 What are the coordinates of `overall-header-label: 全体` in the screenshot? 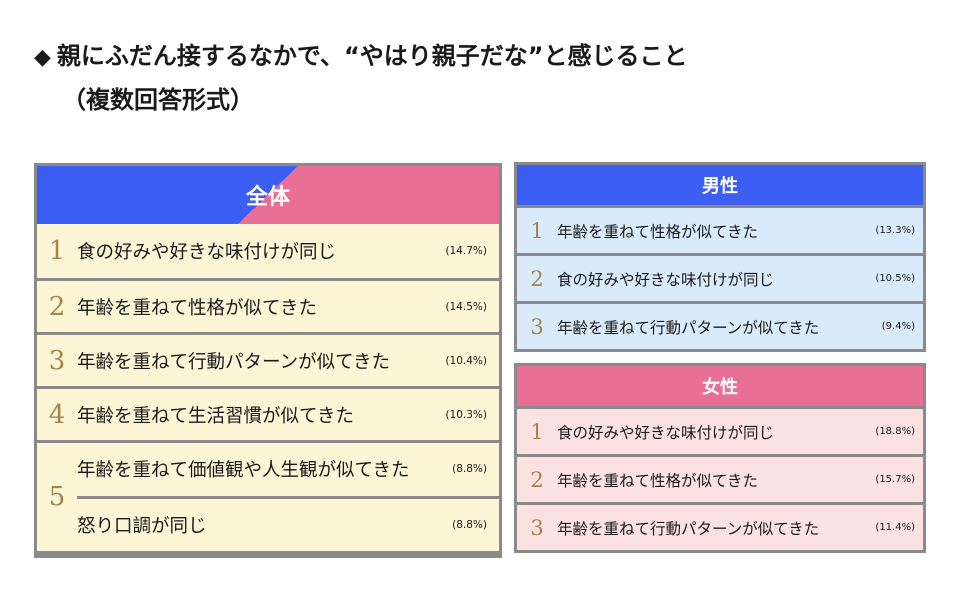 It's located at (267, 197).